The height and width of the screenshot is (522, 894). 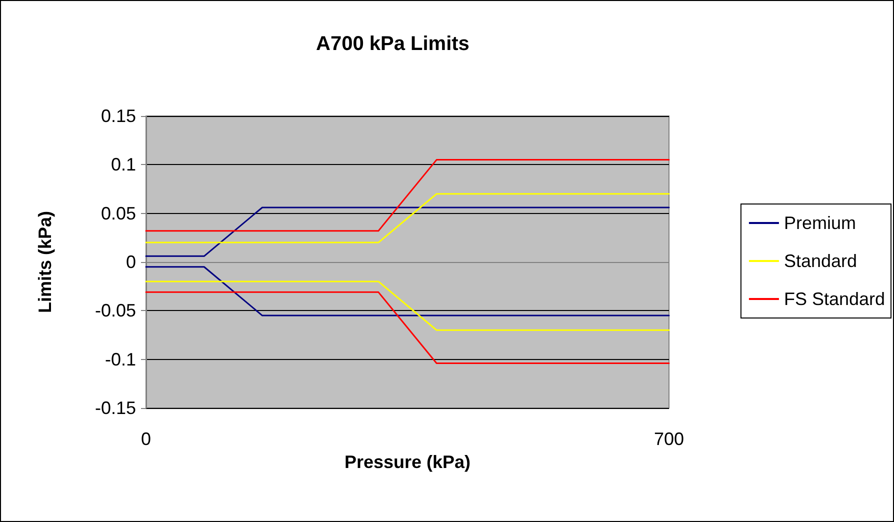 I want to click on y-tick-label: -0.1, so click(x=120, y=359).